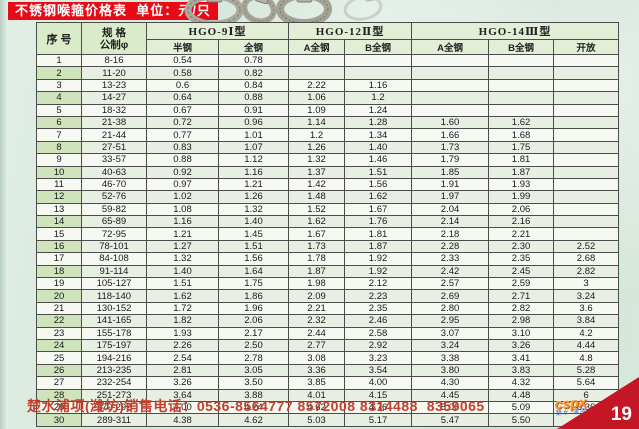 This screenshot has width=639, height=429. I want to click on price-cell: 1.75, so click(521, 147).